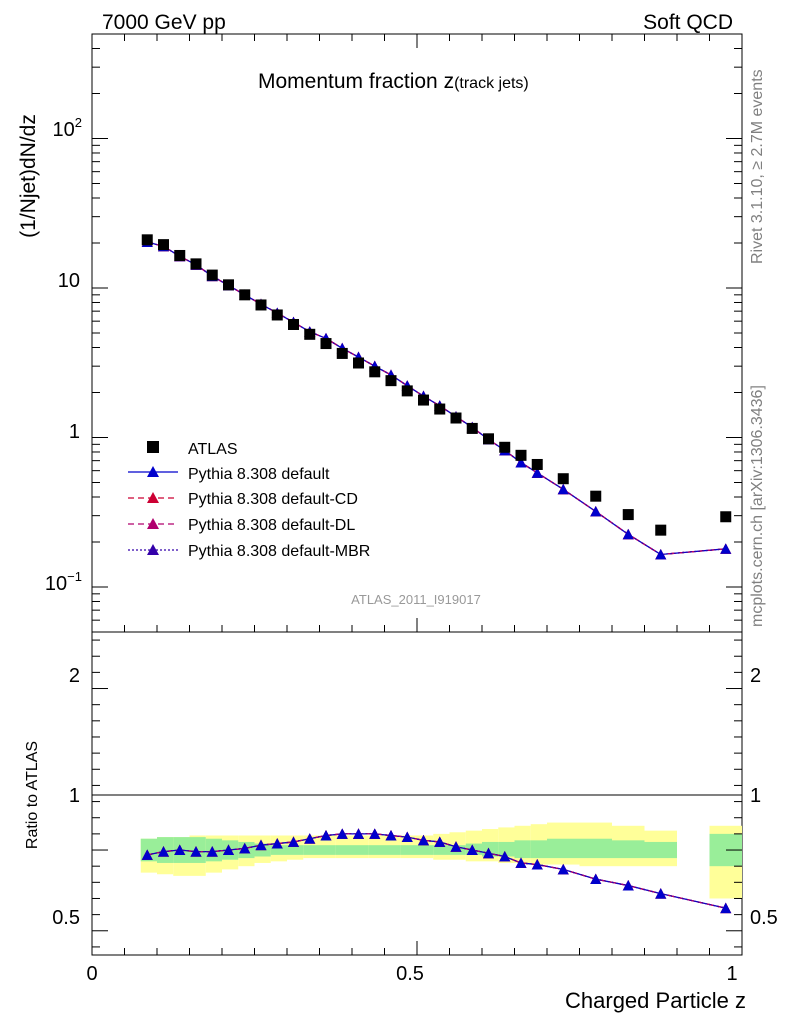 The width and height of the screenshot is (786, 1024). I want to click on rivet-version-text: Rivet 3.1.10, ≥ 2.7M events, so click(757, 166).